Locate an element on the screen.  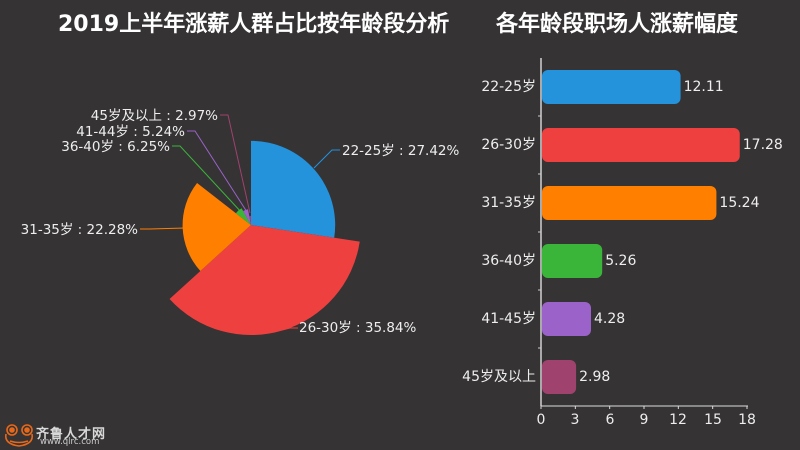
x-tick-label: 12 is located at coordinates (678, 420).